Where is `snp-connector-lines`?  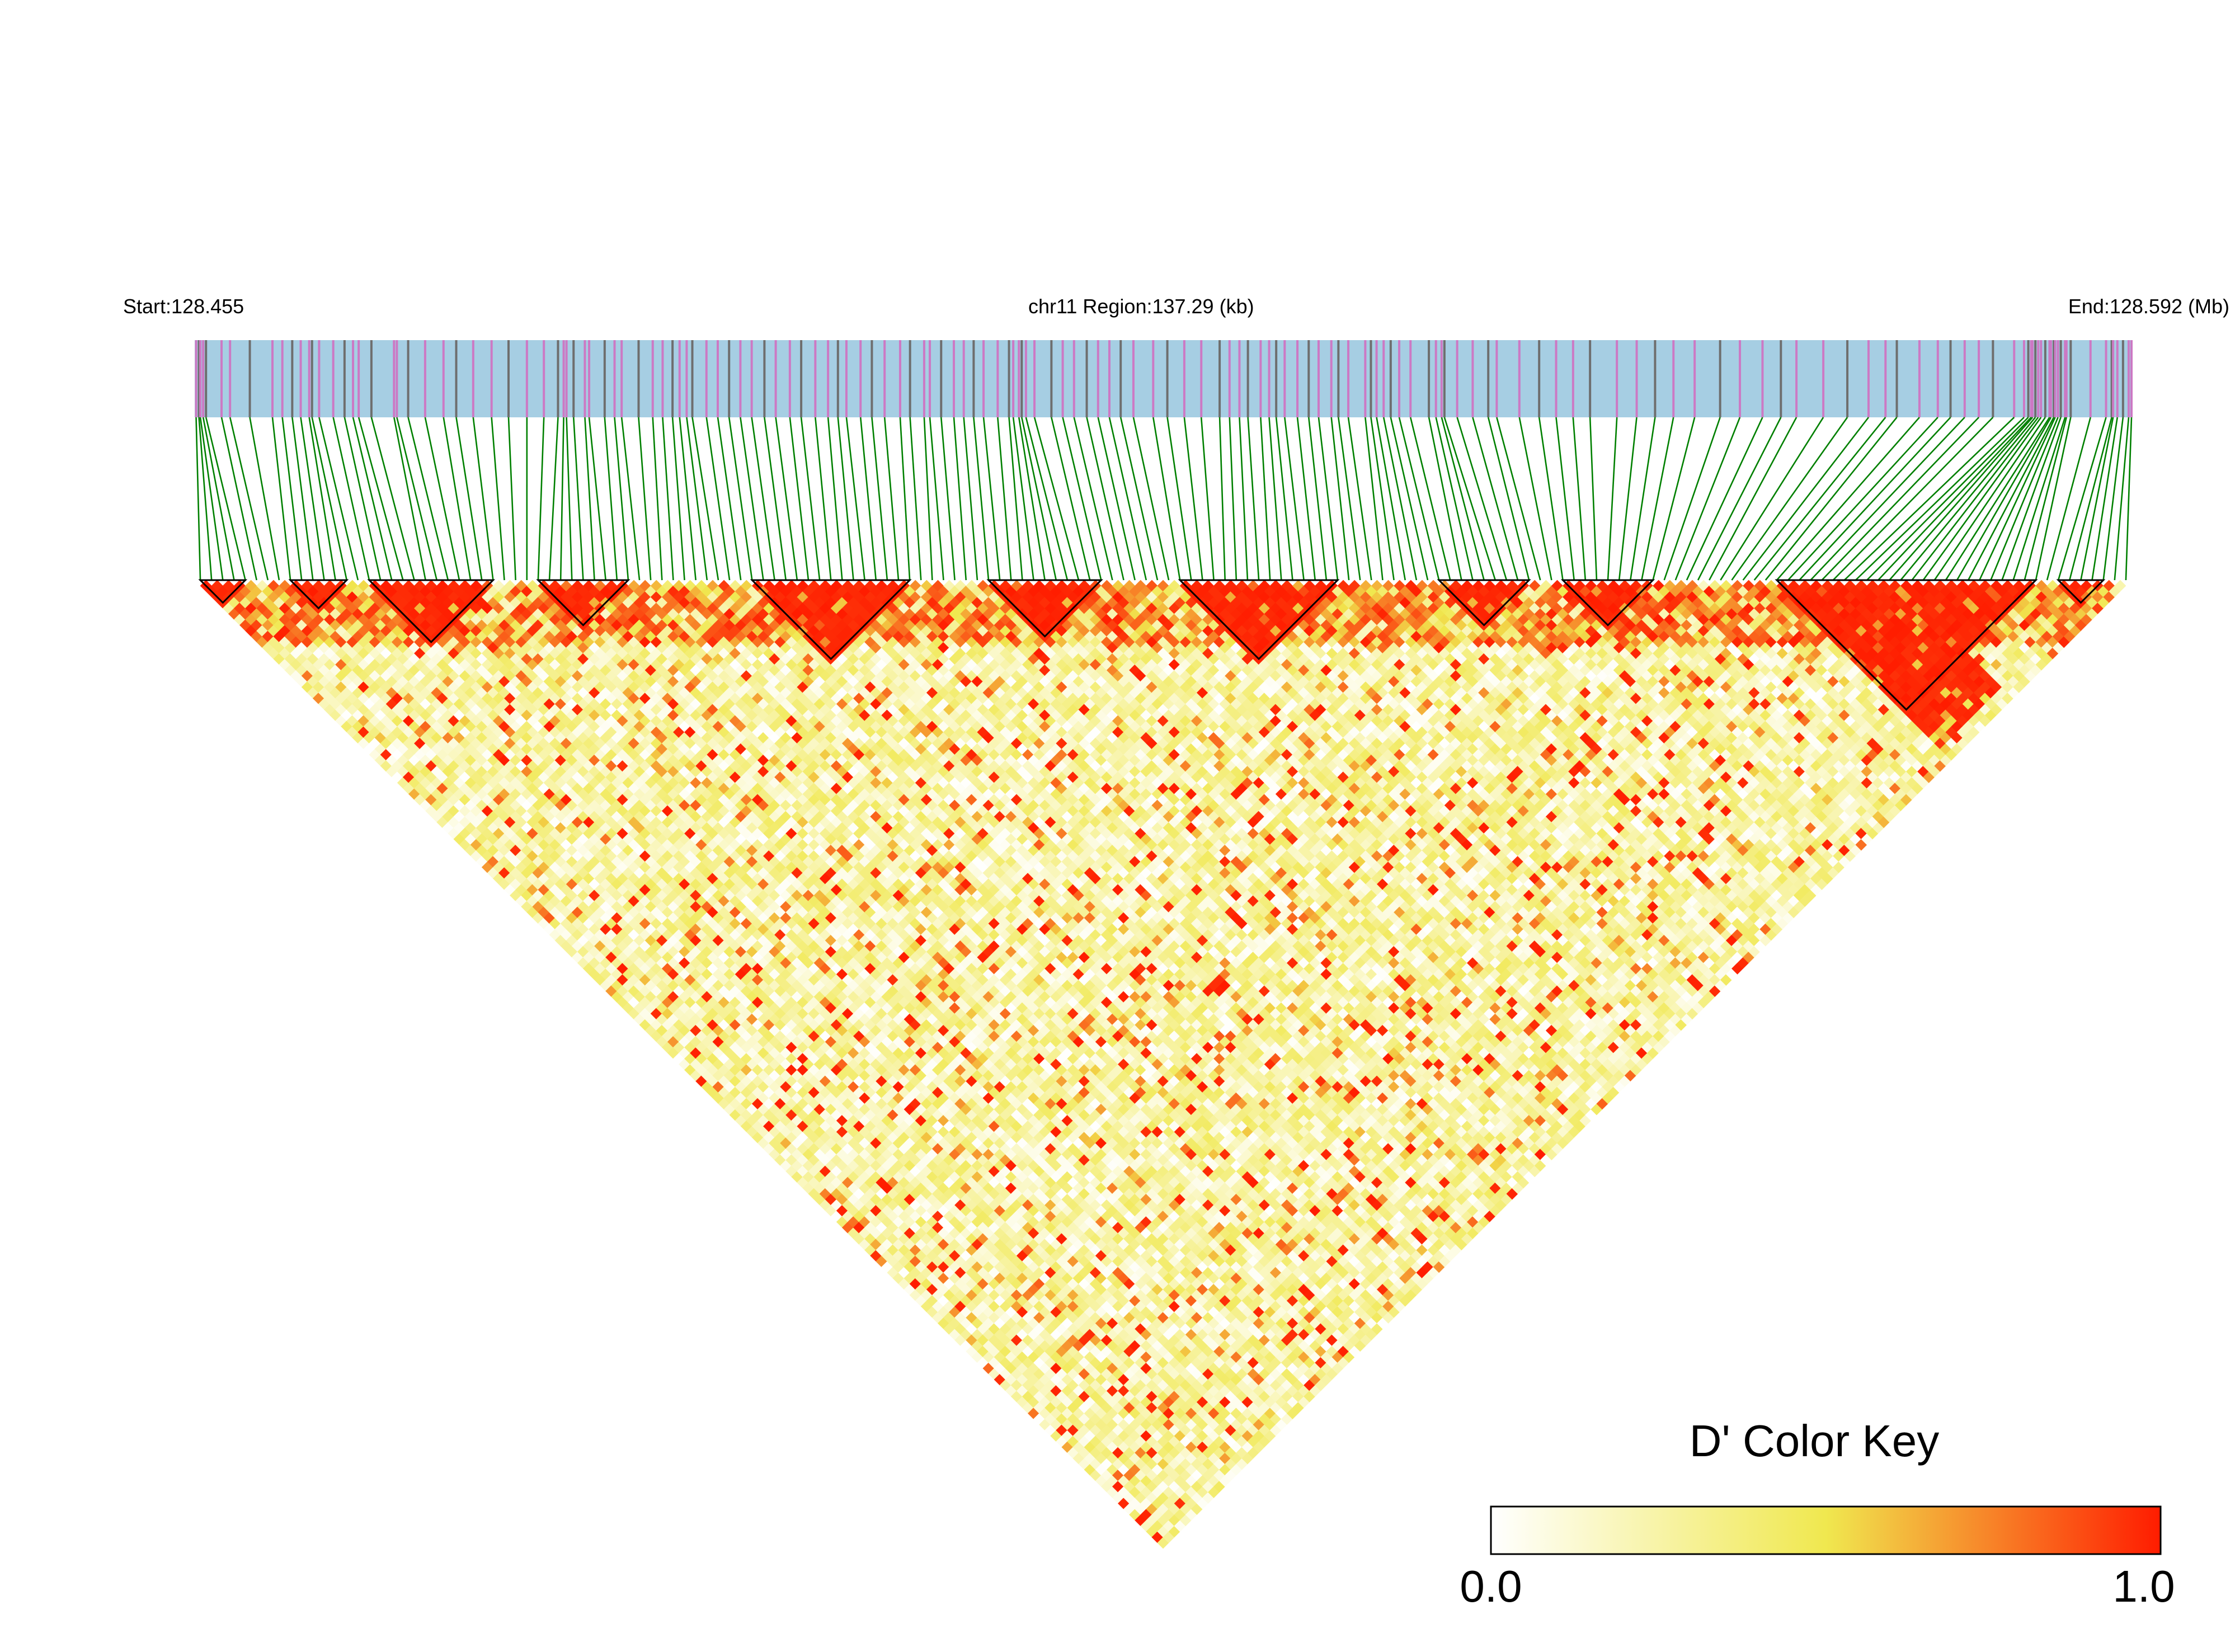
snp-connector-lines is located at coordinates (1164, 499).